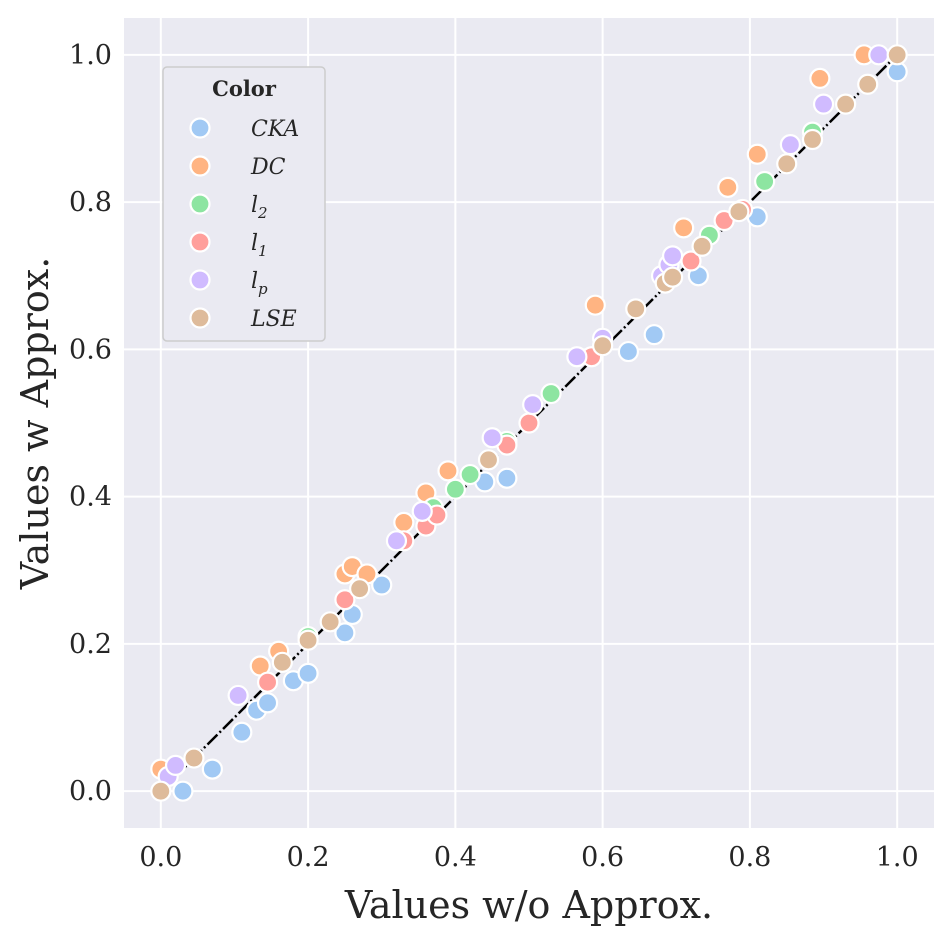 Image resolution: width=952 pixels, height=945 pixels. Describe the element at coordinates (528, 905) in the screenshot. I see `x-axis-title: Values w/o Approx.` at that location.